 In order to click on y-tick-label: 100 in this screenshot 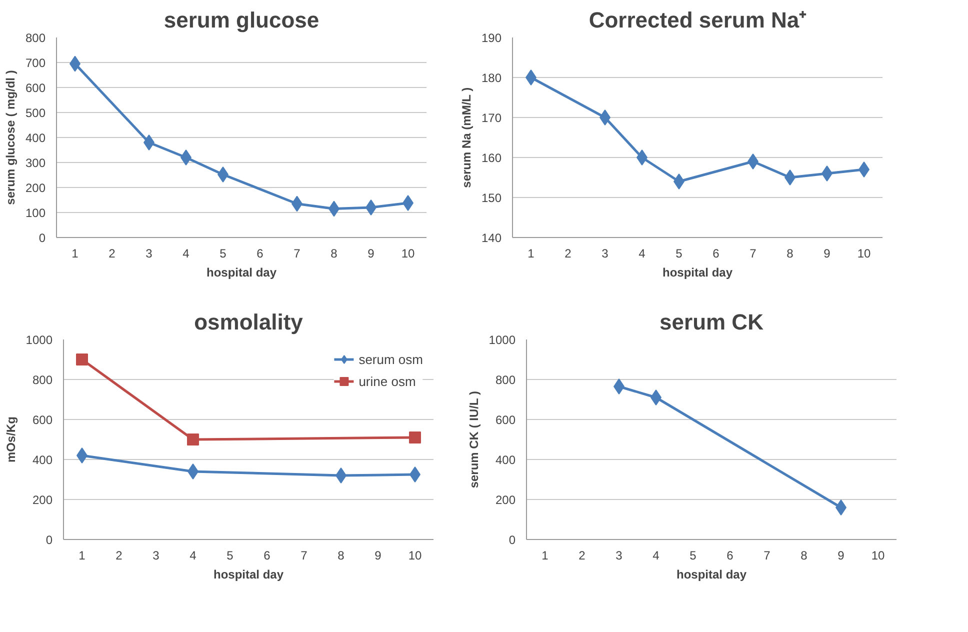, I will do `click(35, 213)`.